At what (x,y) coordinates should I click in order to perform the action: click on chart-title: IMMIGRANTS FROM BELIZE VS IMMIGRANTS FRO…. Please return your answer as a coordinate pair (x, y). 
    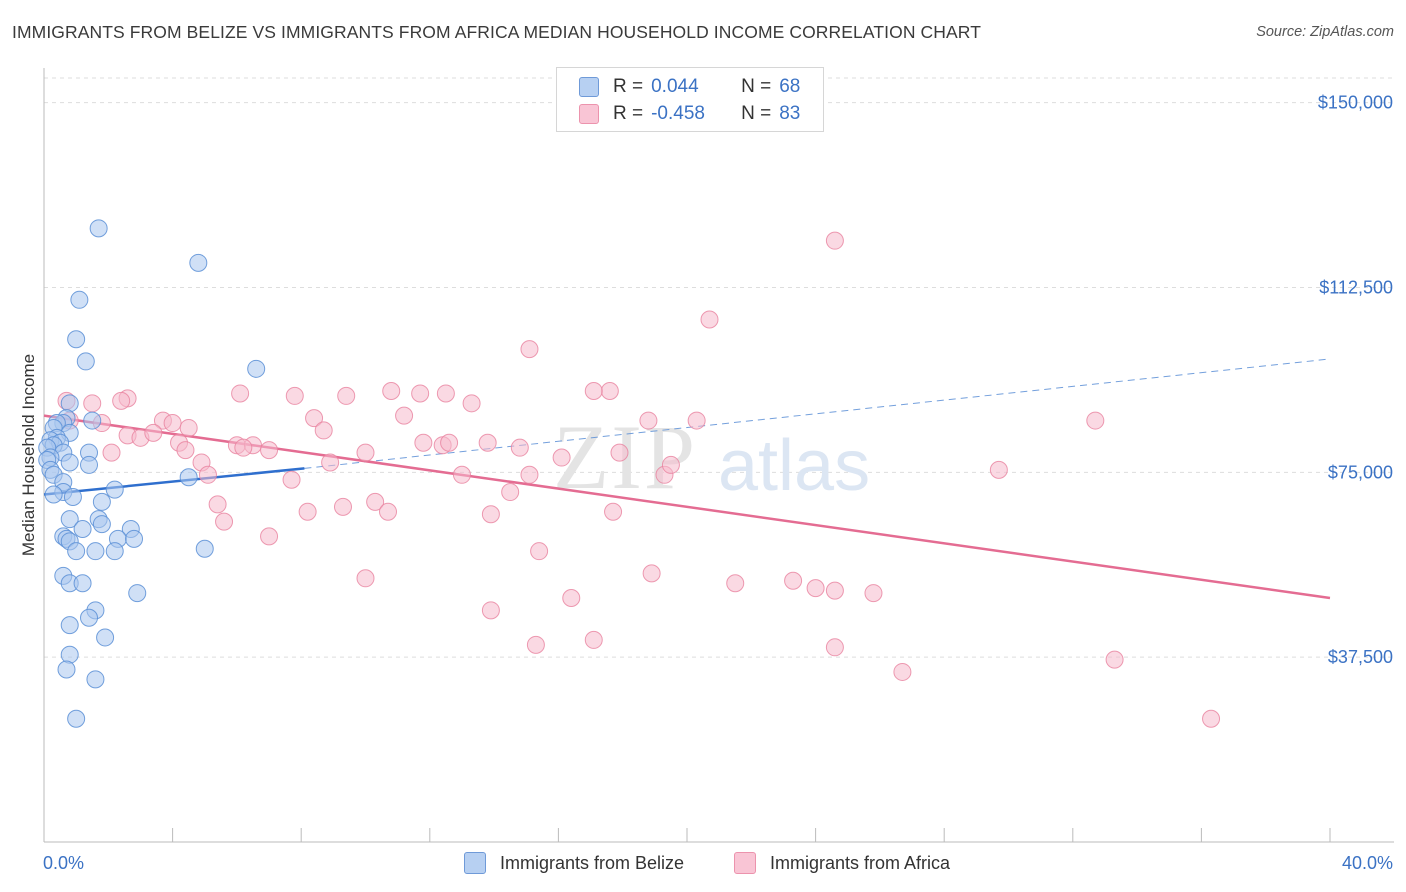
    Looking at the image, I should click on (496, 32).